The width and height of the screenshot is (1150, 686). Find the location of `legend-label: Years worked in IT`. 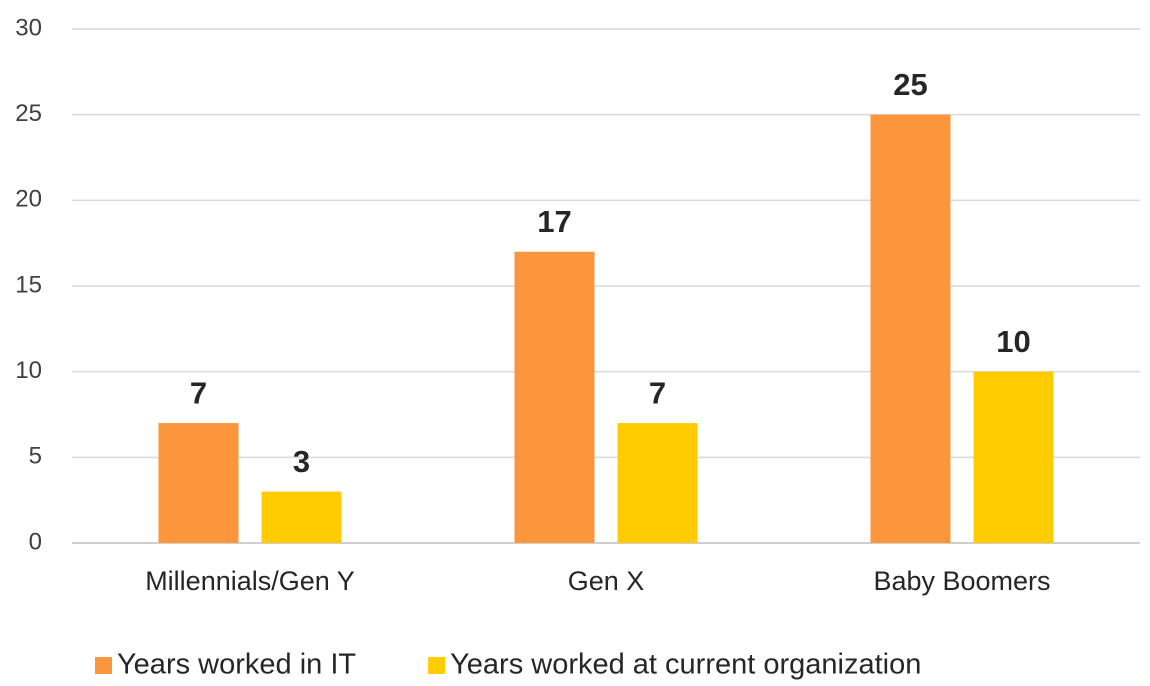

legend-label: Years worked in IT is located at coordinates (236, 665).